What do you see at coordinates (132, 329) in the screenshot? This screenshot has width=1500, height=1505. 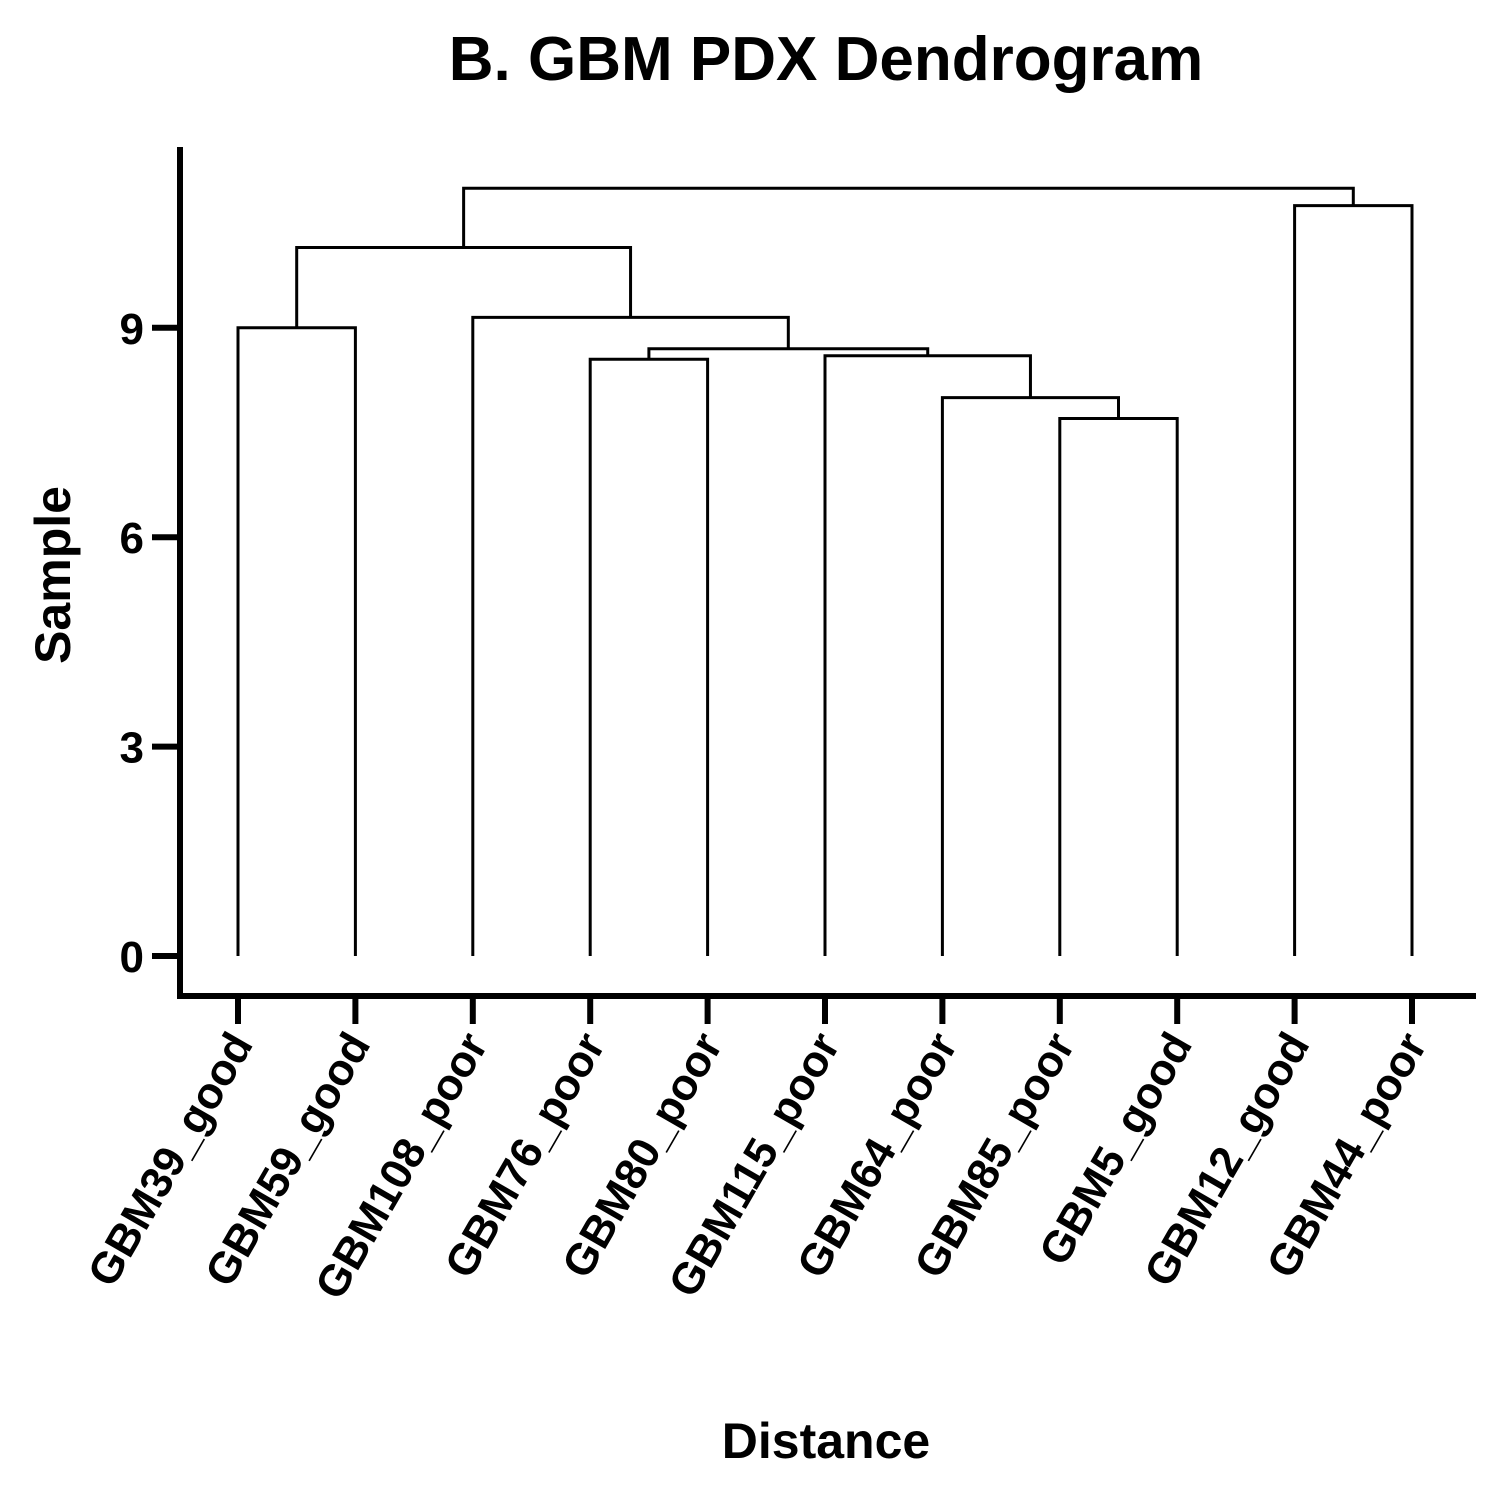 I see `y-tick-label-9: 9` at bounding box center [132, 329].